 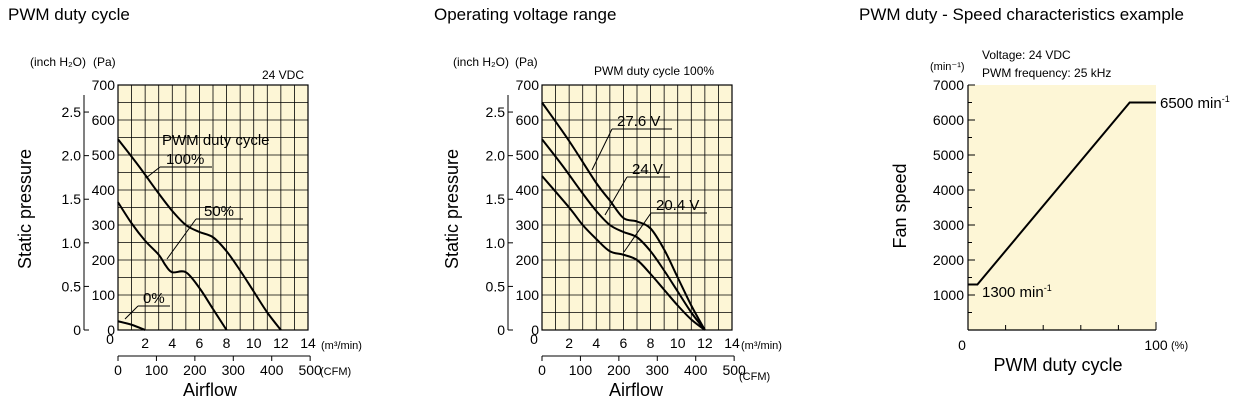 I want to click on c2-ytick-pa-2: 200, so click(x=528, y=260).